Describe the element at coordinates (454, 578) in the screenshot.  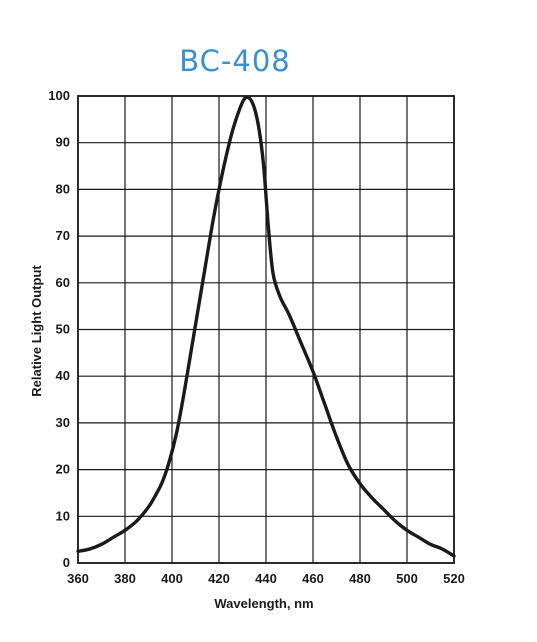
I see `x-tick-label: 520` at that location.